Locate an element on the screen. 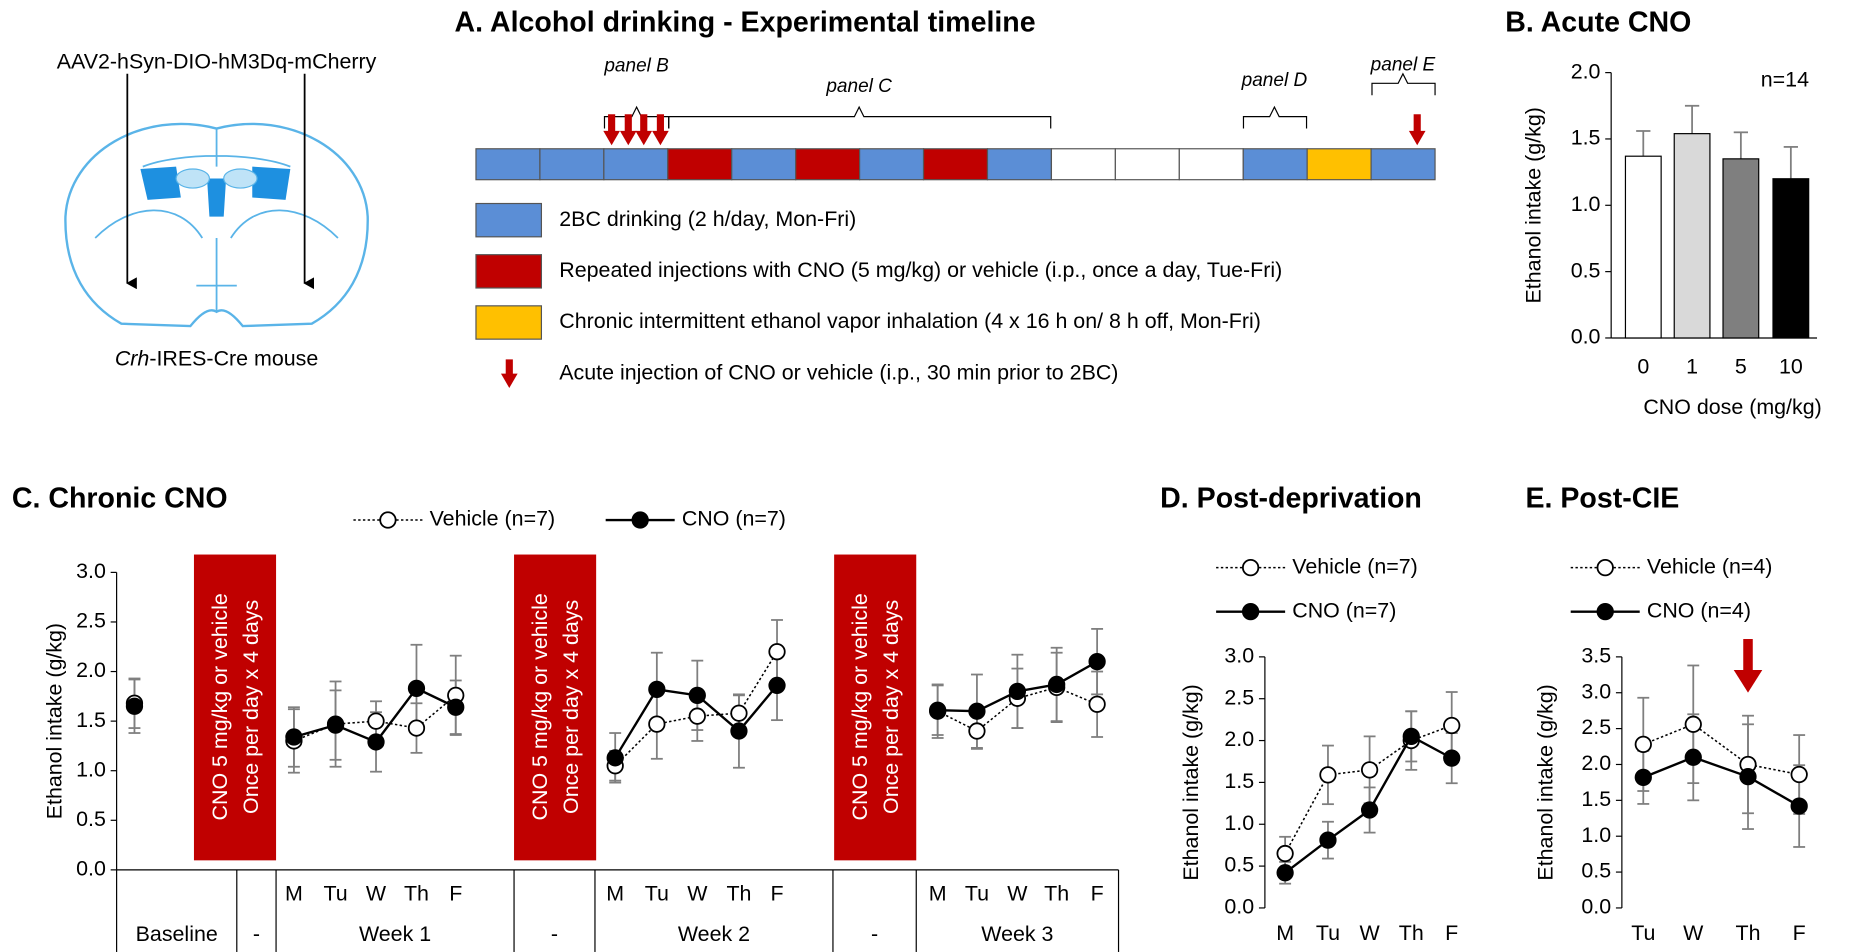  group-label: Baseline is located at coordinates (177, 934).